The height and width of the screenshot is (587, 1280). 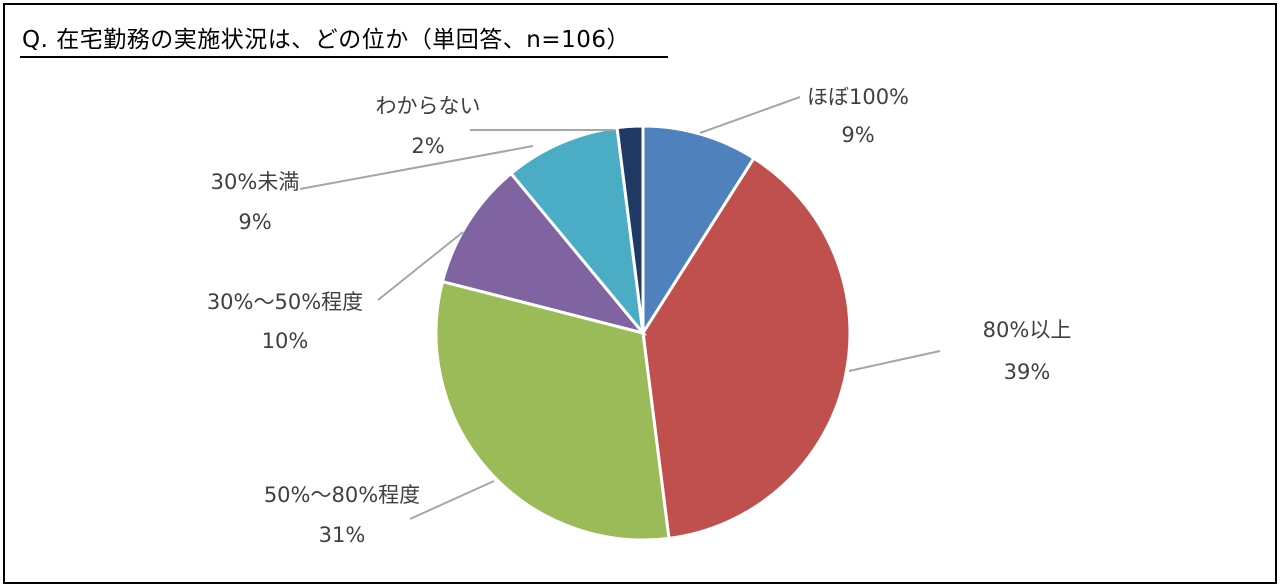 I want to click on slice-value-label-2: 39%, so click(x=1027, y=372).